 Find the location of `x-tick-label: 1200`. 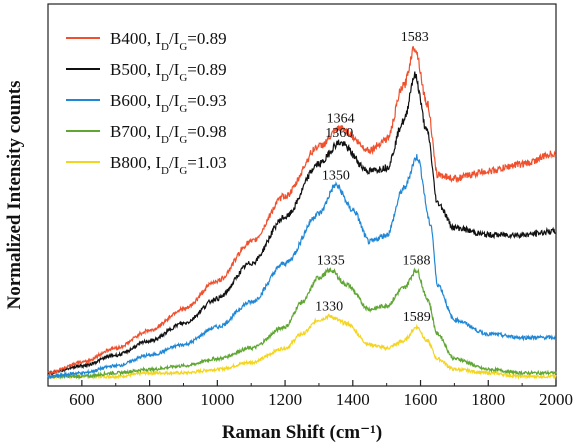

x-tick-label: 1200 is located at coordinates (285, 399).